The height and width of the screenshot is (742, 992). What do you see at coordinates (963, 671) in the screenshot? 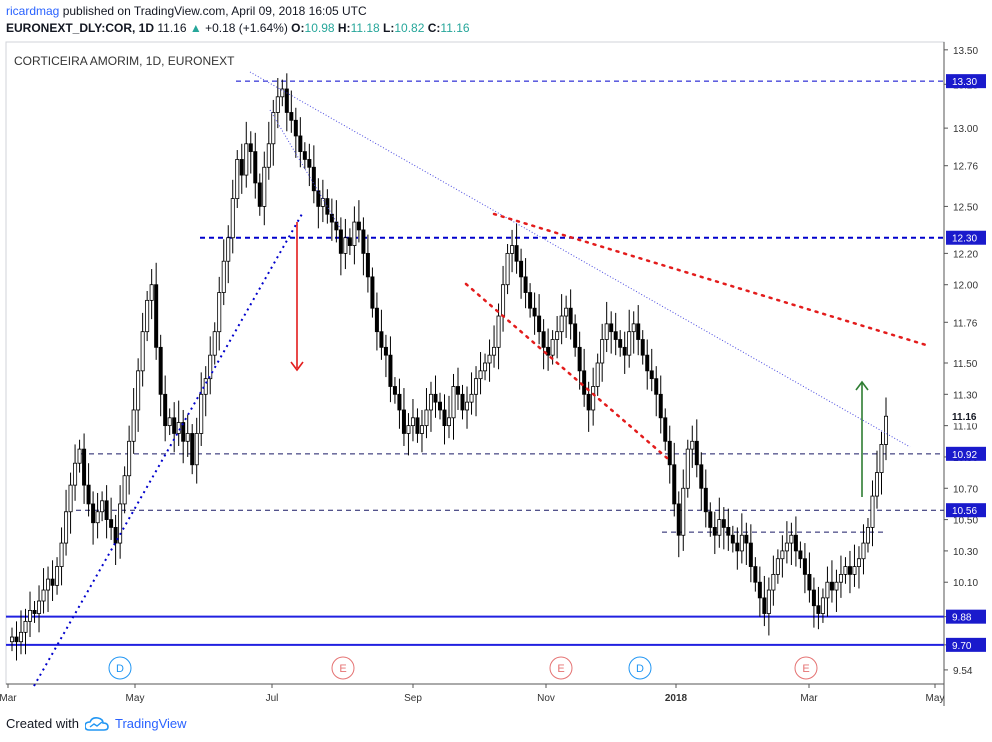
I see `y-tick-label: 9.54` at bounding box center [963, 671].